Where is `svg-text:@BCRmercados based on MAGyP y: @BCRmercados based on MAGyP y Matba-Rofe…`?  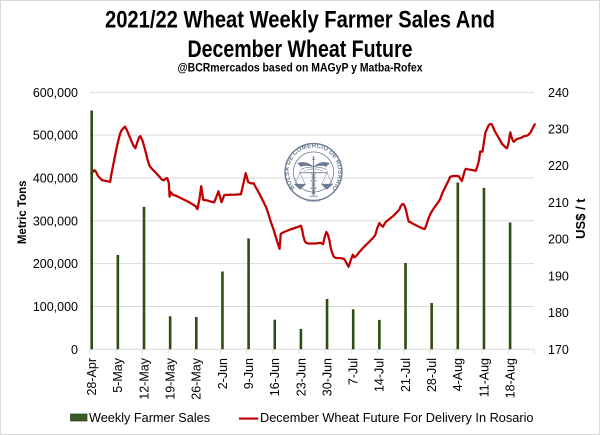 svg-text:@BCRmercados based on MAGyP y: @BCRmercados based on MAGyP y Matba-Rofe… is located at coordinates (300, 68).